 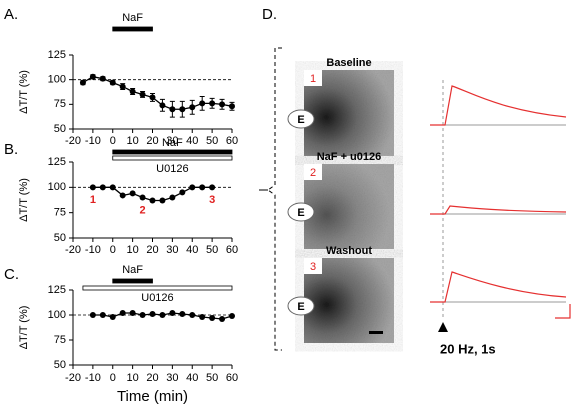 What do you see at coordinates (313, 79) in the screenshot?
I see `image-number: 1` at bounding box center [313, 79].